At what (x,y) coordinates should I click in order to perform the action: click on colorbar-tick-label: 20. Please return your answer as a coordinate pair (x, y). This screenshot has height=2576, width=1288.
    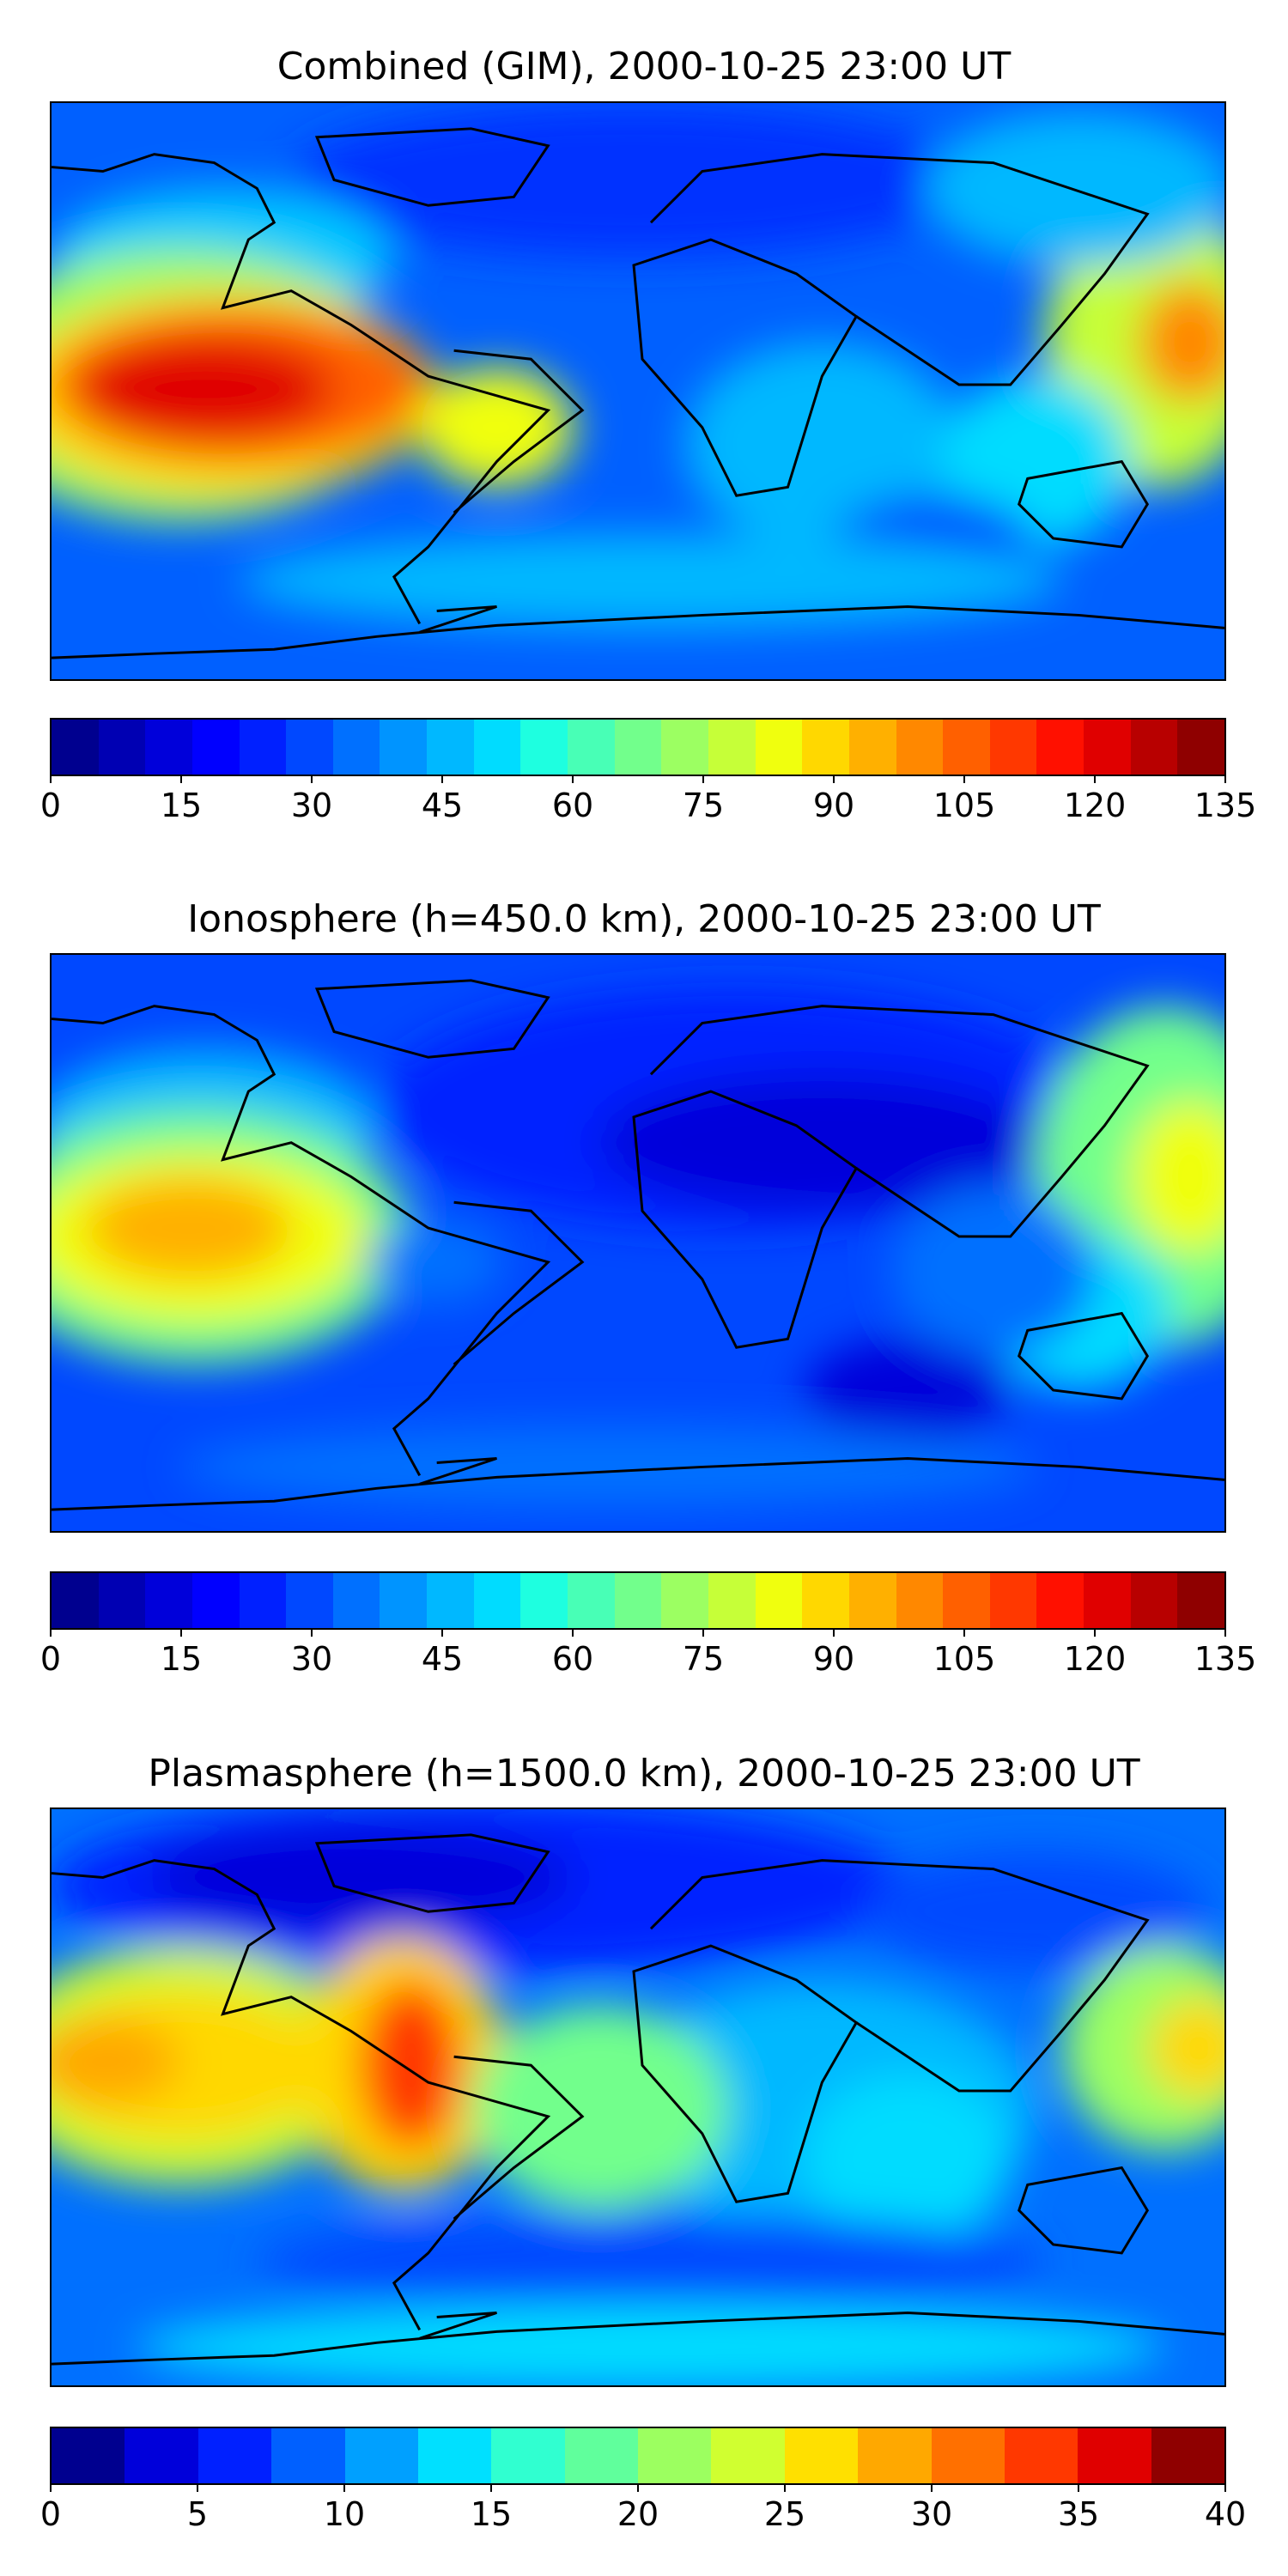
    Looking at the image, I should click on (638, 2514).